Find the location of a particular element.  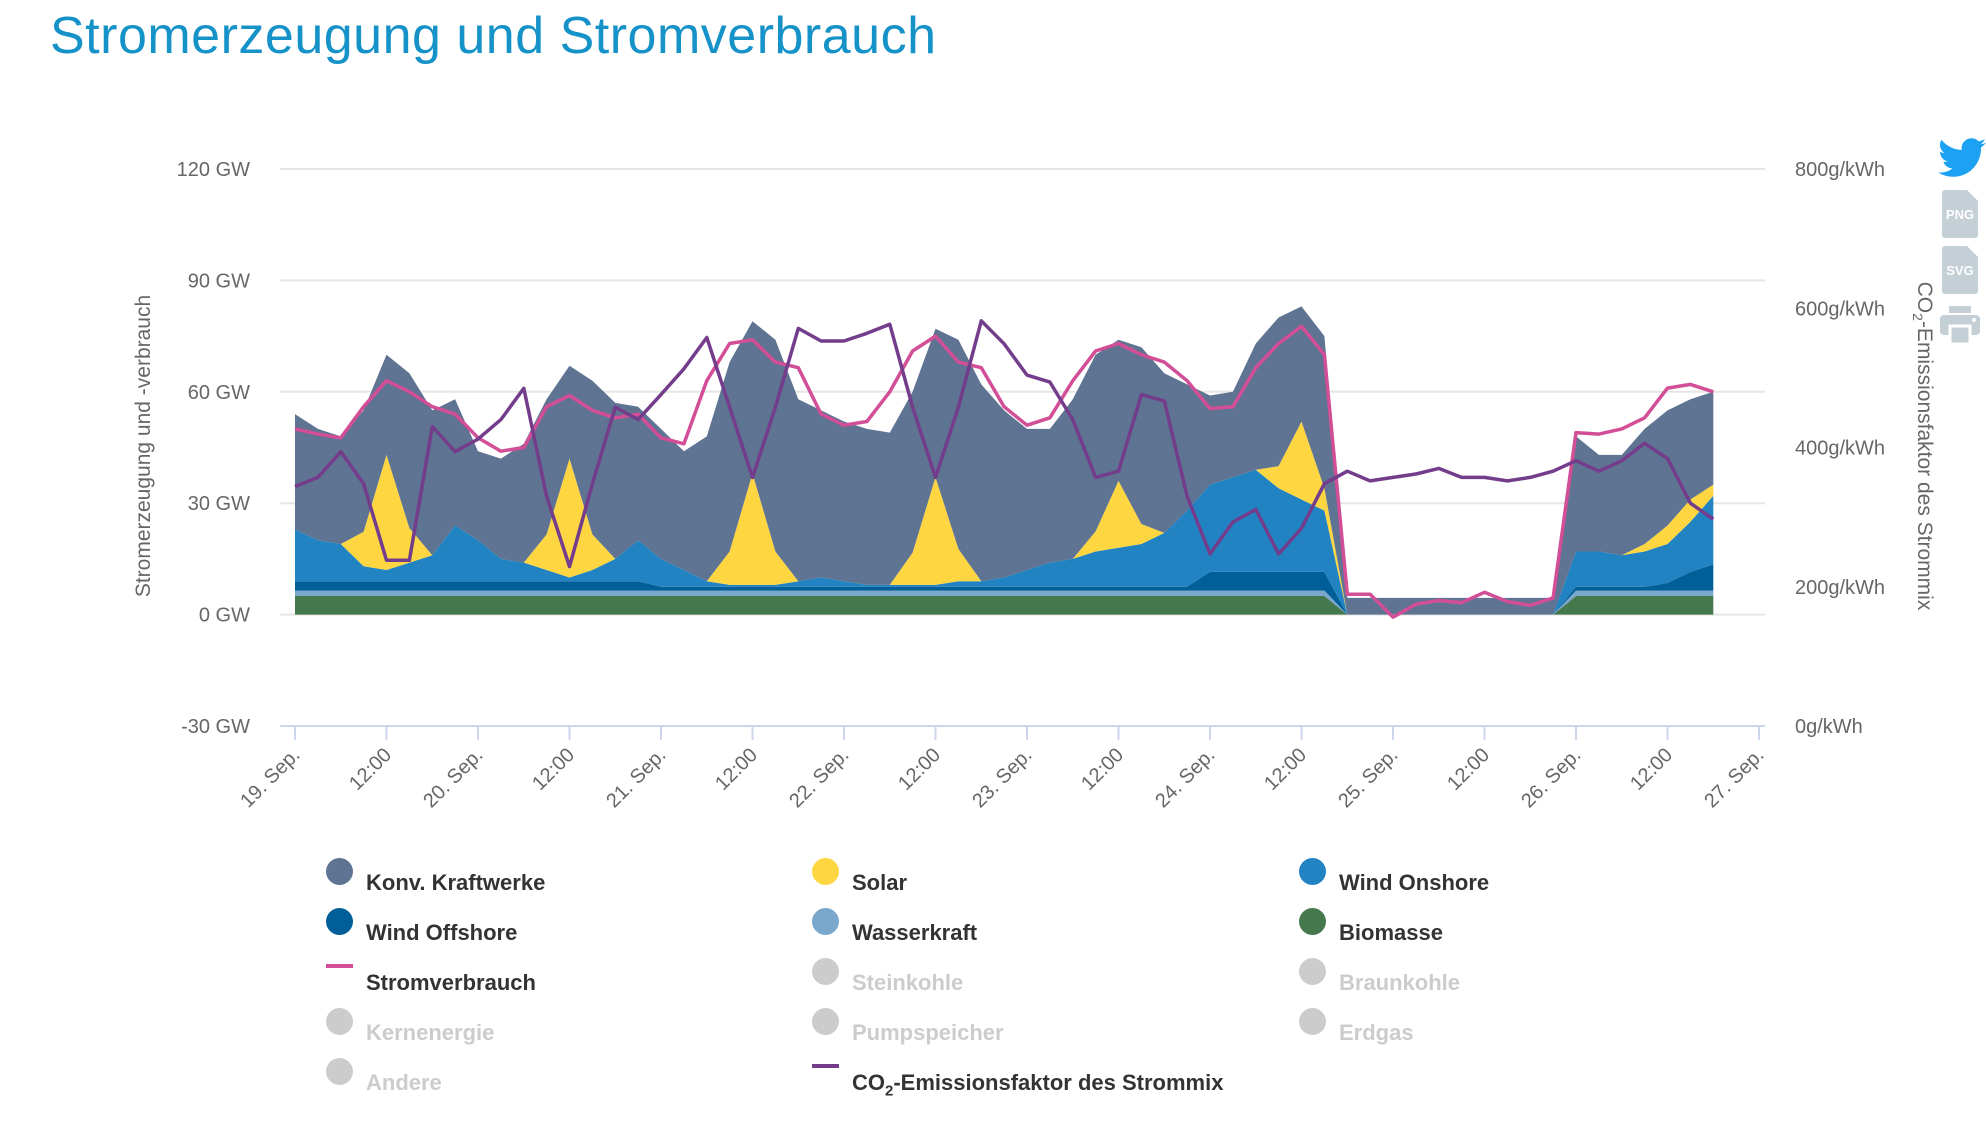

png-export-button: PNG is located at coordinates (1960, 214).